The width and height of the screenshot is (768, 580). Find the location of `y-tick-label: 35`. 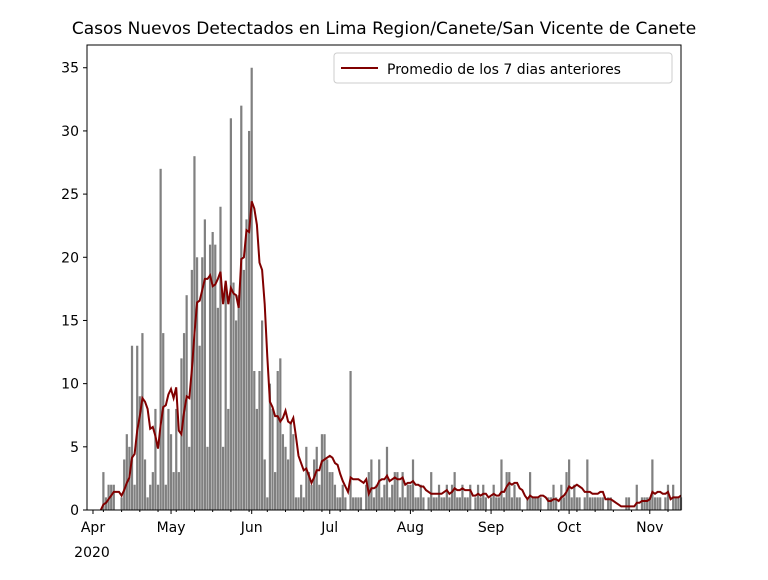

y-tick-label: 35 is located at coordinates (70, 69).